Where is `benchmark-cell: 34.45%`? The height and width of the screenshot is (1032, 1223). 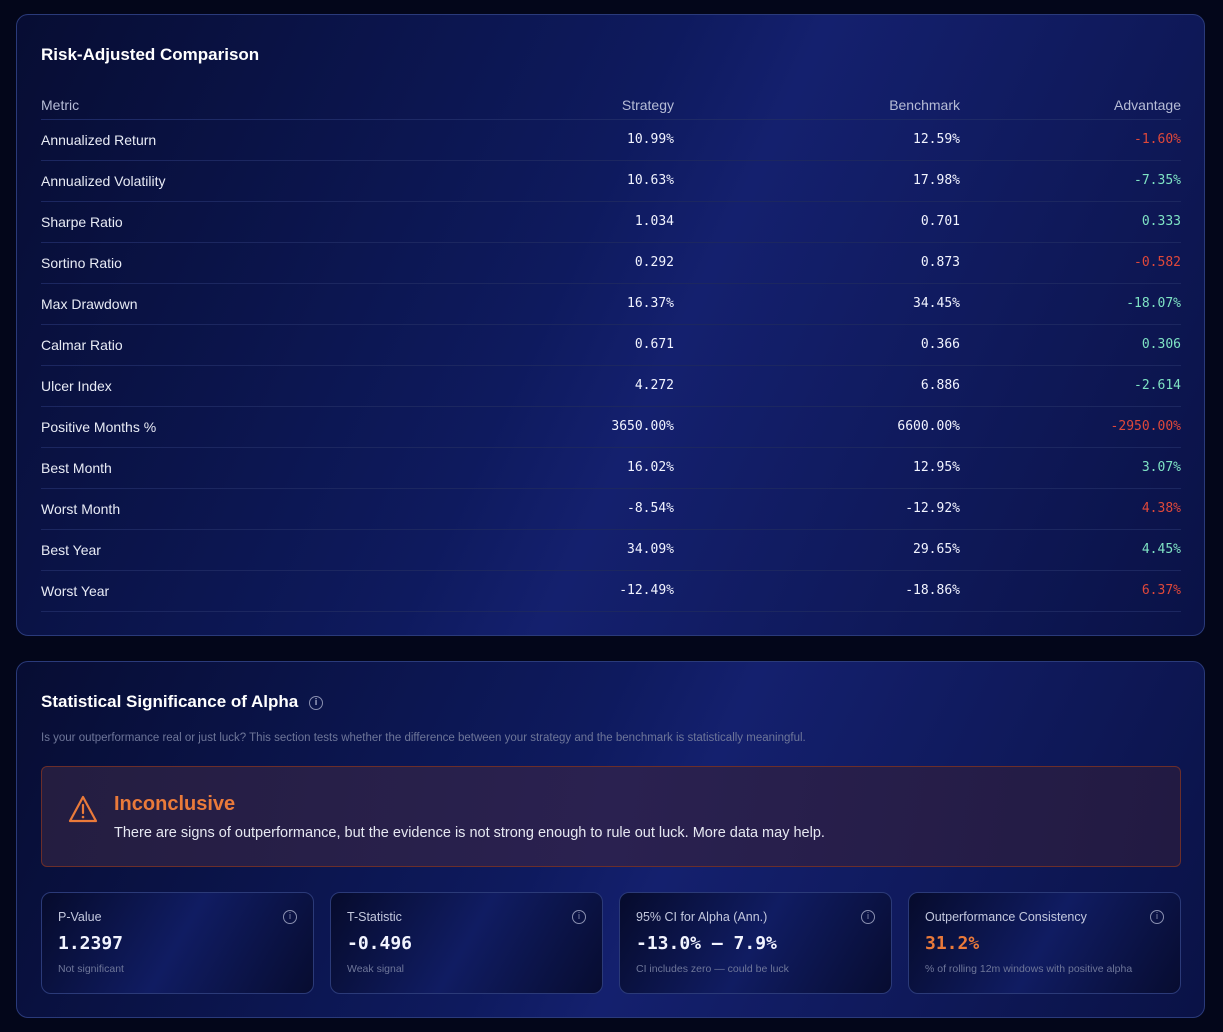
benchmark-cell: 34.45% is located at coordinates (817, 304).